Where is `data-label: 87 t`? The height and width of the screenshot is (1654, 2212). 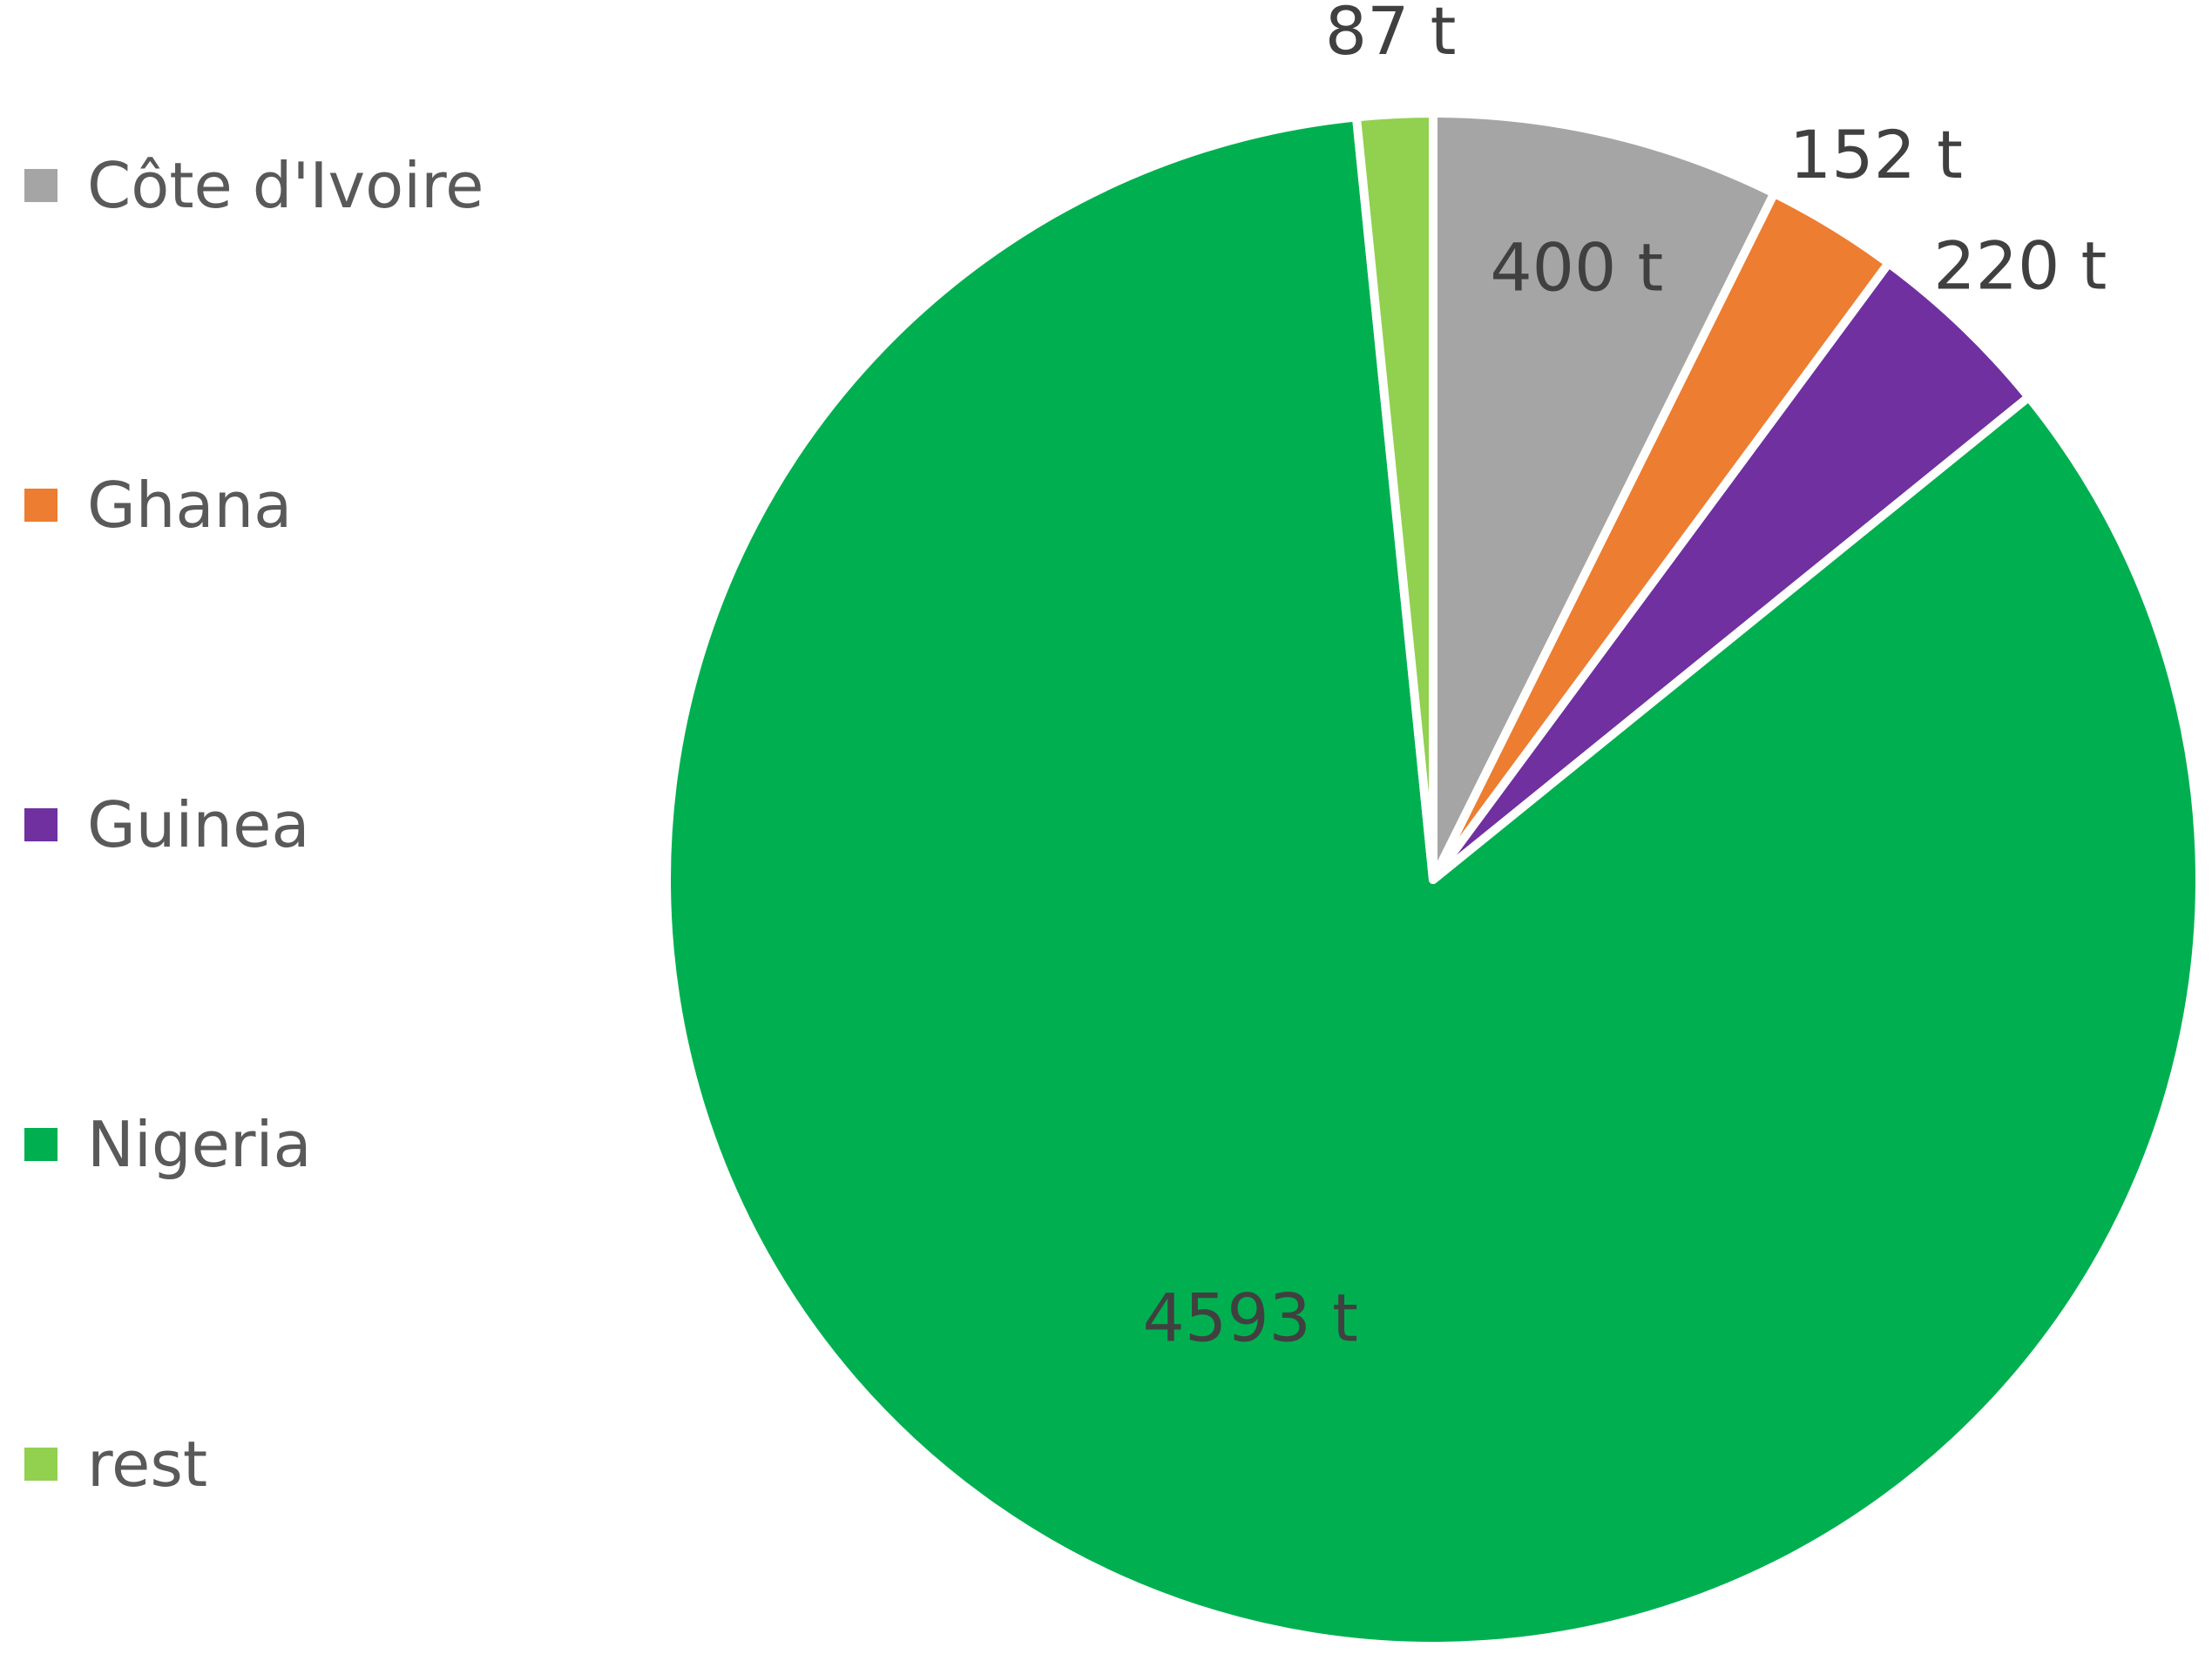 data-label: 87 t is located at coordinates (1391, 35).